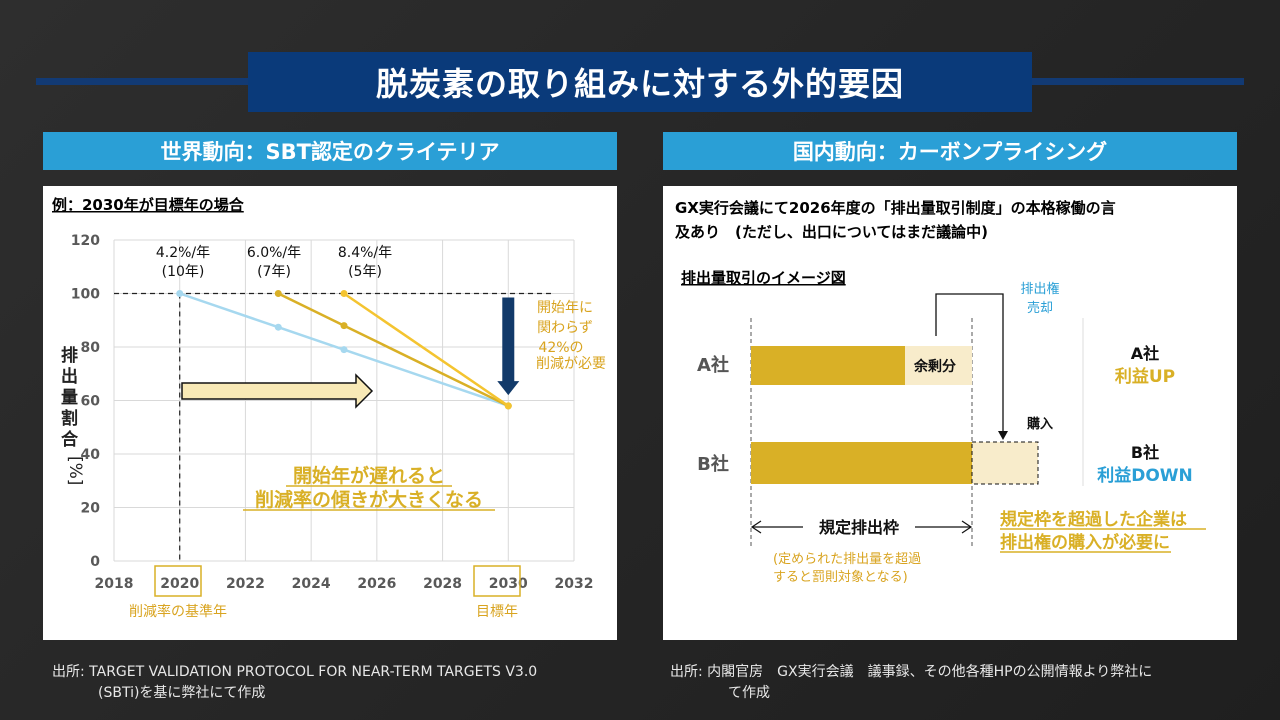 Image resolution: width=1280 pixels, height=720 pixels. What do you see at coordinates (365, 253) in the screenshot?
I see `rate-label-3: 8.4%/年` at bounding box center [365, 253].